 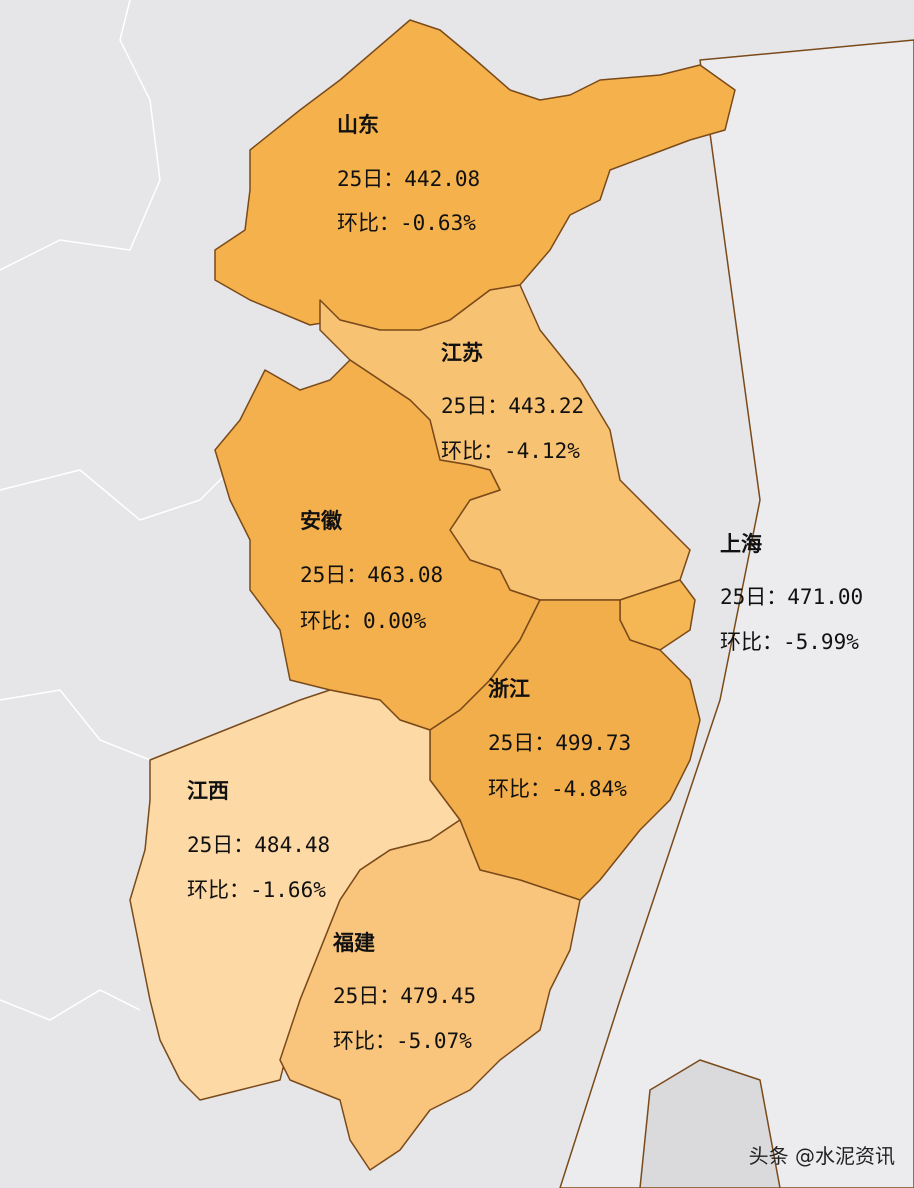 What do you see at coordinates (371, 575) in the screenshot?
I see `region-price: 25日：463.08` at bounding box center [371, 575].